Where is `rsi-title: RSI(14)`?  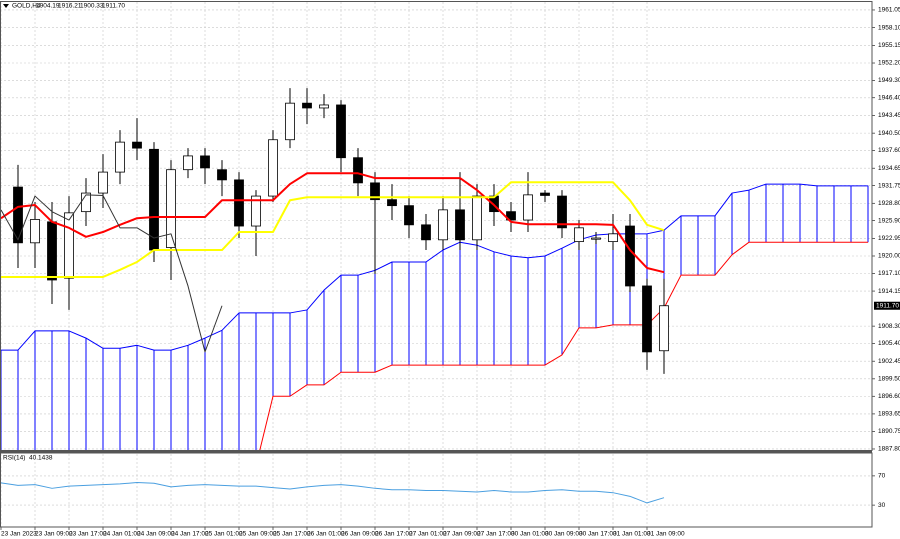 rsi-title: RSI(14) is located at coordinates (14, 458).